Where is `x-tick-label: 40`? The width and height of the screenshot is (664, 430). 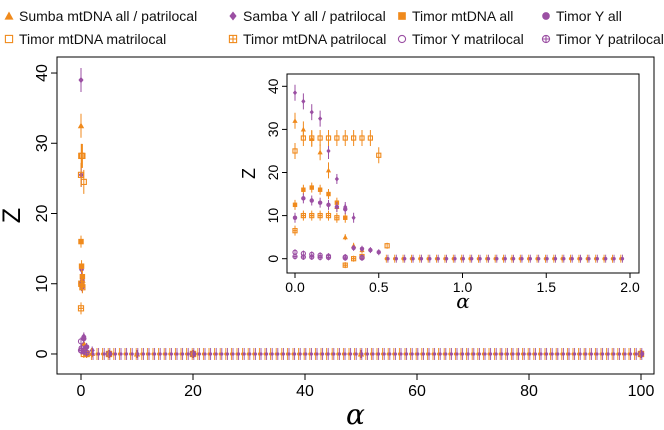 x-tick-label: 40 is located at coordinates (305, 391).